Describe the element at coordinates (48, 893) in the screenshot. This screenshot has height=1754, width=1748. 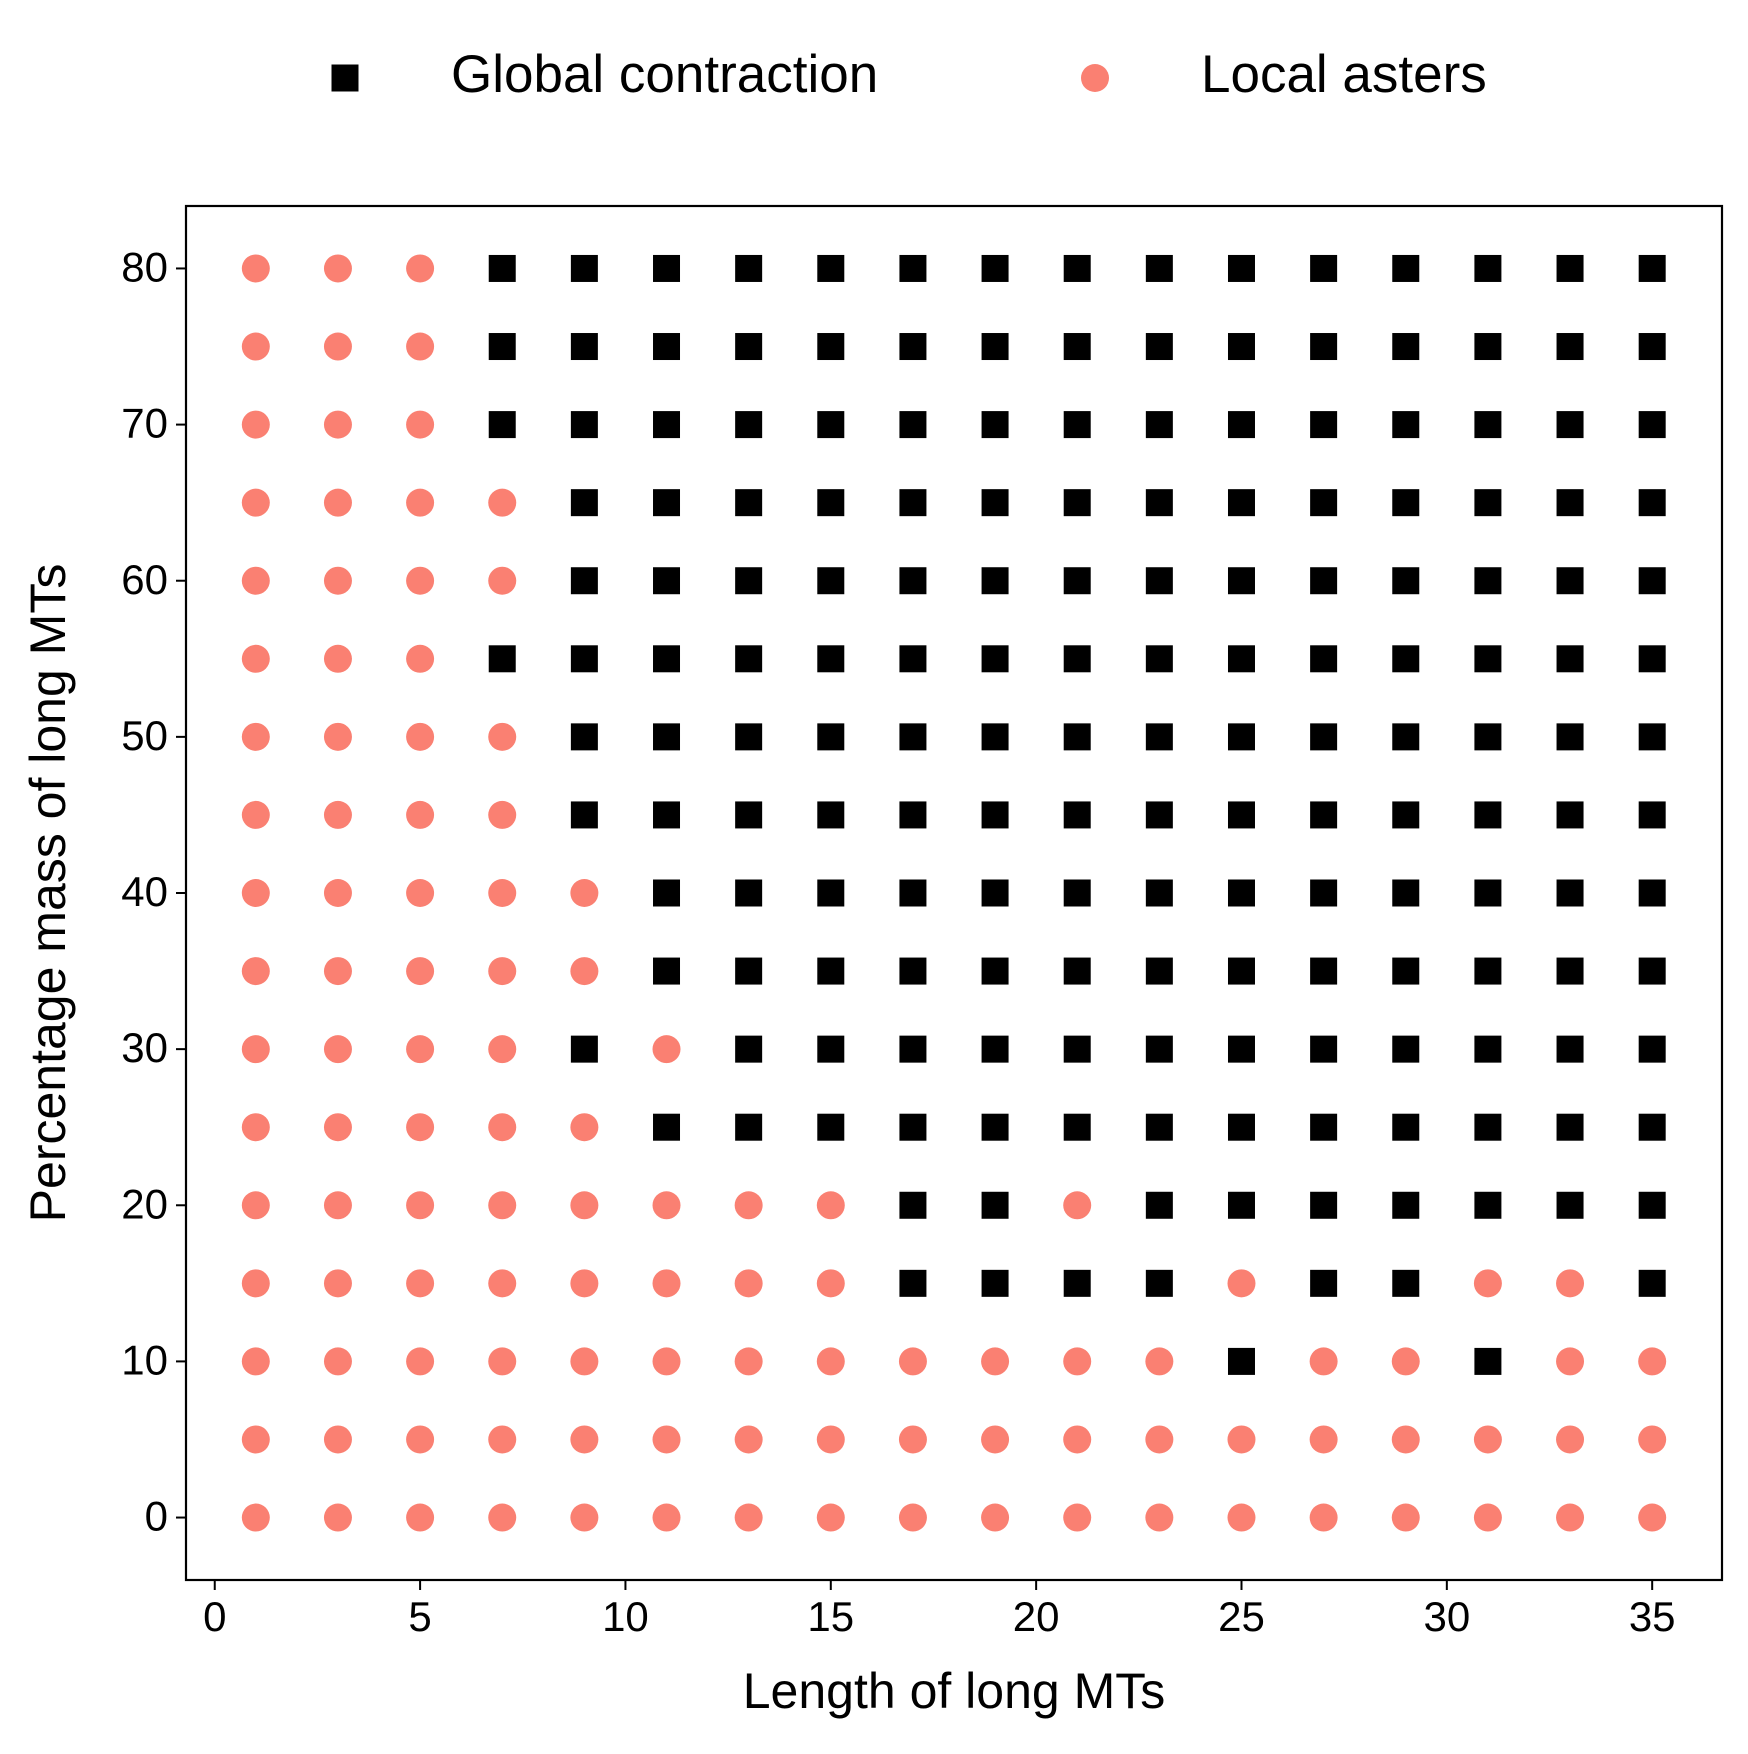
I see `y-axis-label: Percentage mass of long MTs` at that location.